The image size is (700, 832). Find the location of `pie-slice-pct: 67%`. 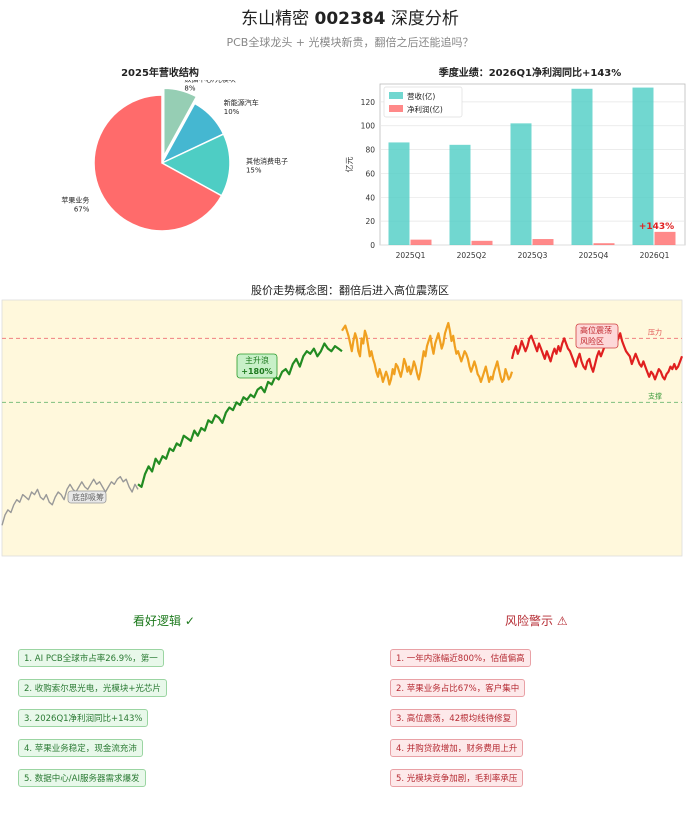

pie-slice-pct: 67% is located at coordinates (82, 210).